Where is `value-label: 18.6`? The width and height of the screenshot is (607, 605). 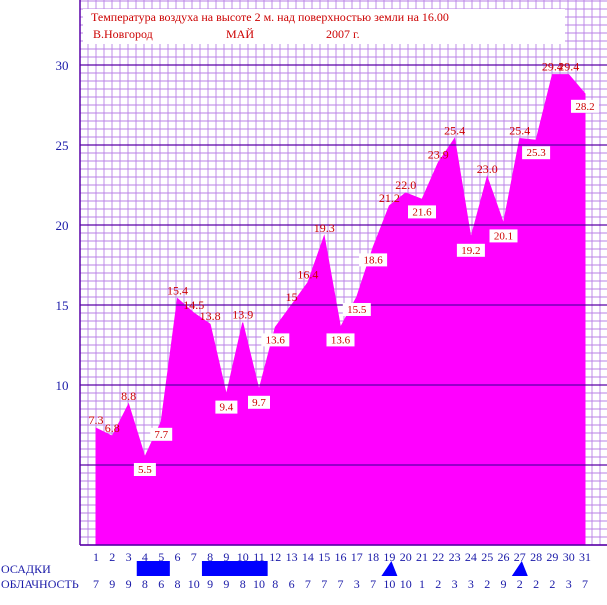 value-label: 18.6 is located at coordinates (373, 260).